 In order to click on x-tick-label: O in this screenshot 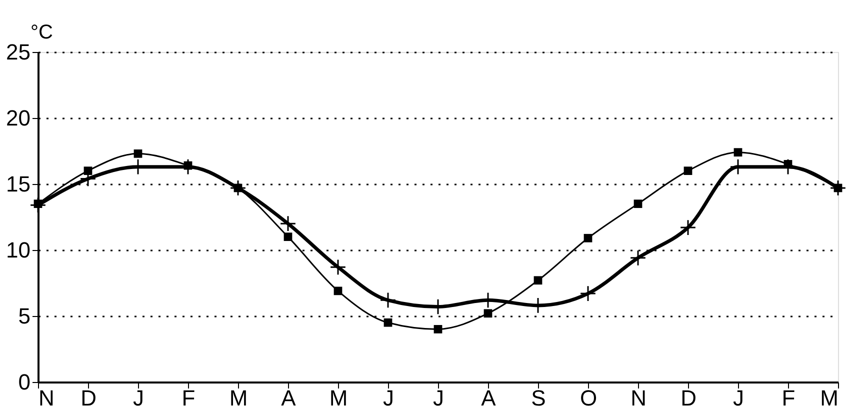, I will do `click(589, 398)`.